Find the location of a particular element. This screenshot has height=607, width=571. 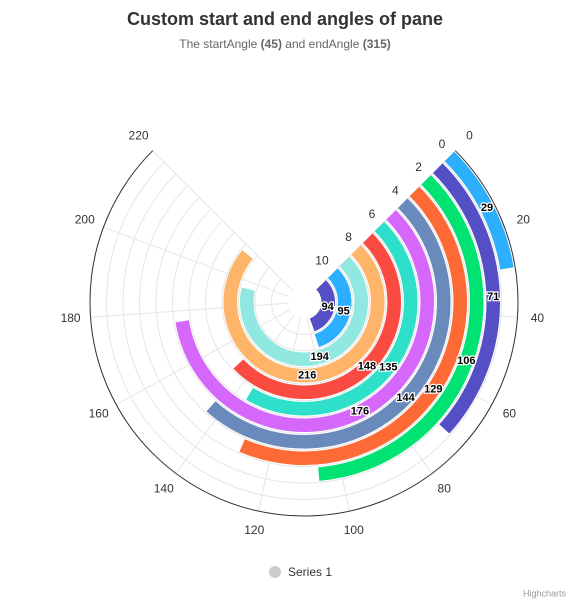

y-tick-label: 40 is located at coordinates (538, 318).